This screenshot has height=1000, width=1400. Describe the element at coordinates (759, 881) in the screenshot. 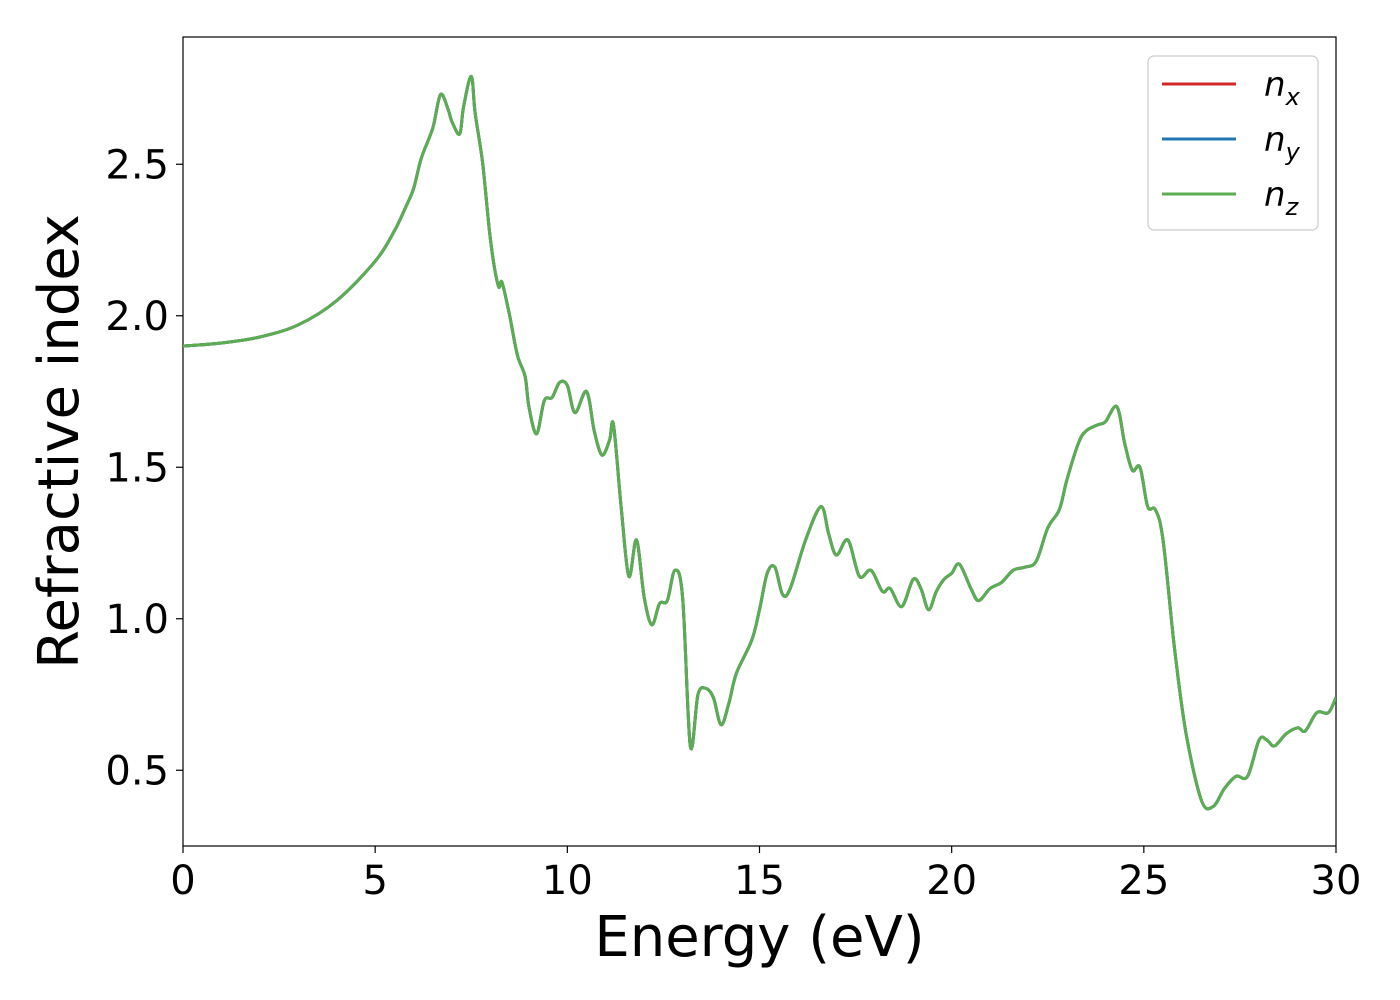

I see `x-tick-label: 15` at that location.